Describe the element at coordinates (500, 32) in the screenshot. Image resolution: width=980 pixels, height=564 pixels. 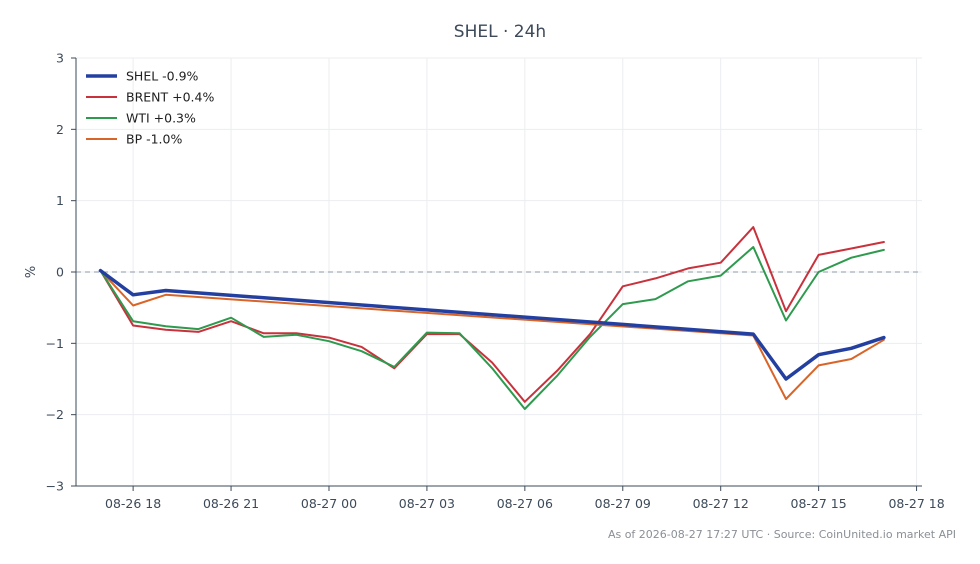
I see `chart-title: SHEL · 24h` at that location.